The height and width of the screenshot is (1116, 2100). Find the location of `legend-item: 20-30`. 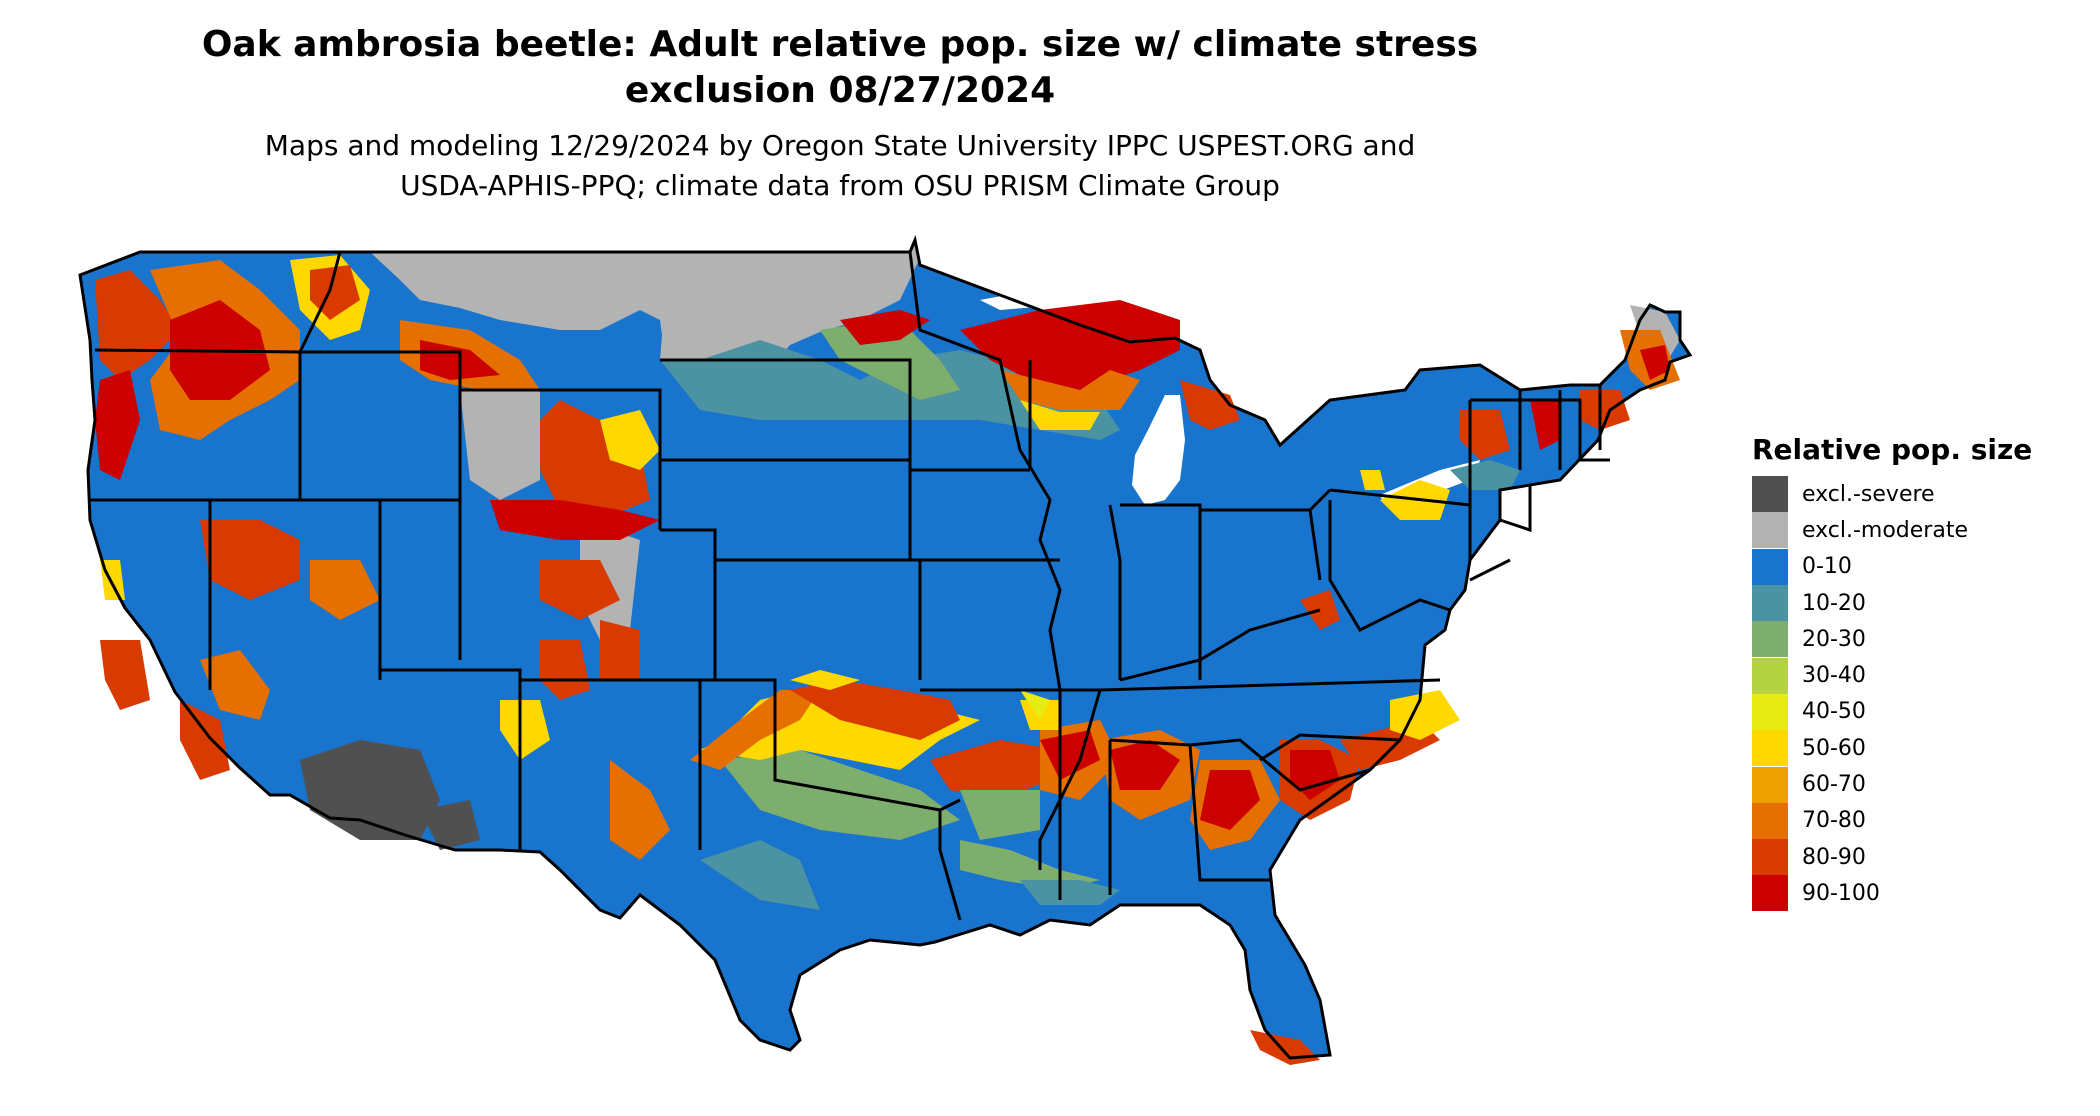

legend-item: 20-30 is located at coordinates (1922, 639).